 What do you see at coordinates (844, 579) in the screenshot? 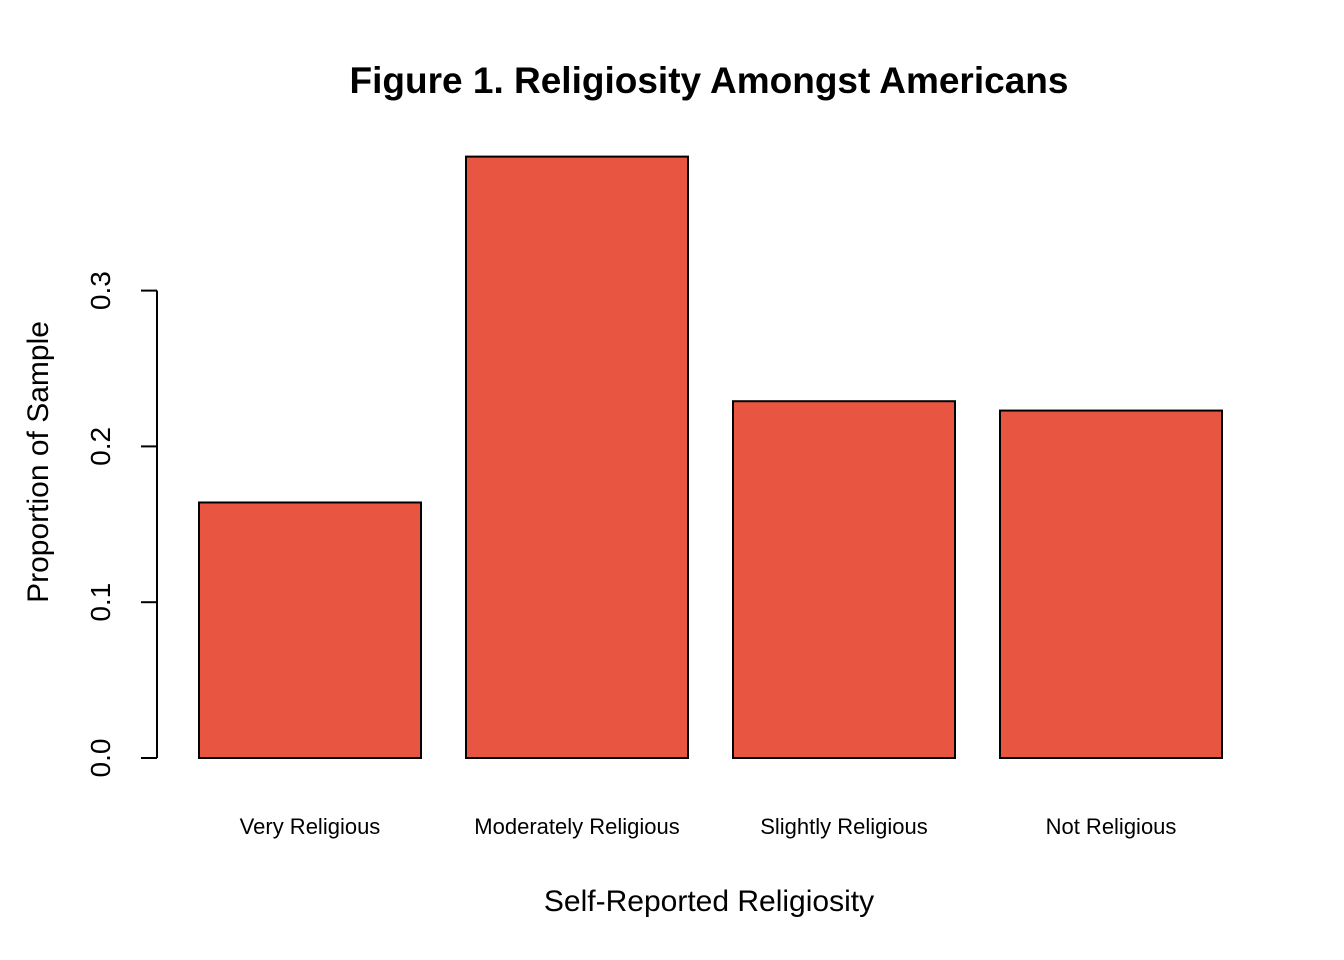
I see `bar-slightly-religious` at bounding box center [844, 579].